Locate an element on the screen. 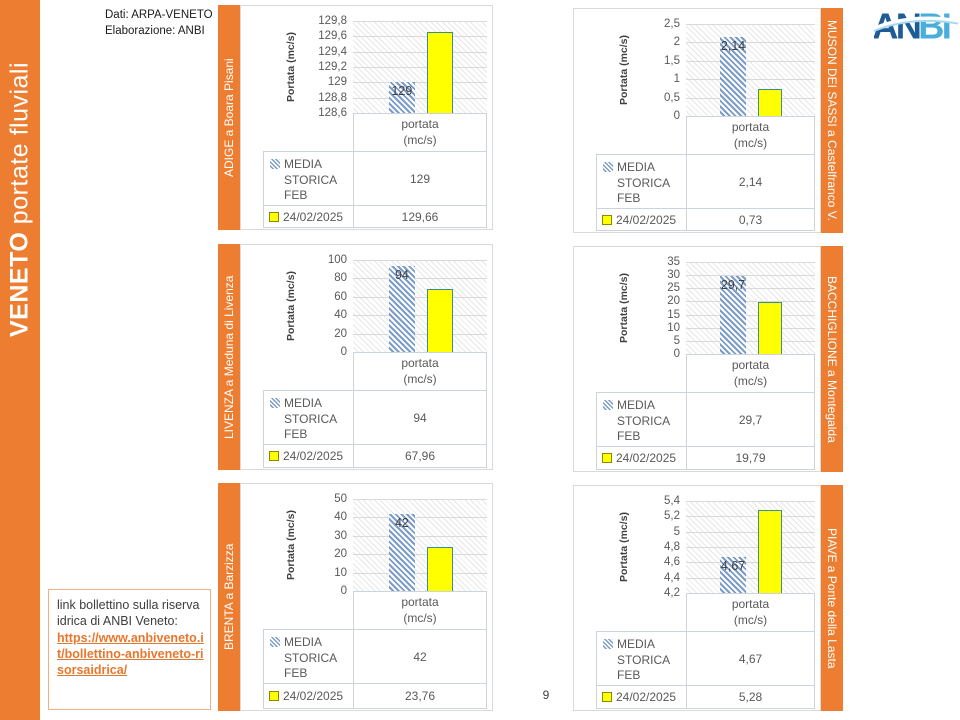  station-label: ADIGE a Boara Pisani is located at coordinates (229, 117).